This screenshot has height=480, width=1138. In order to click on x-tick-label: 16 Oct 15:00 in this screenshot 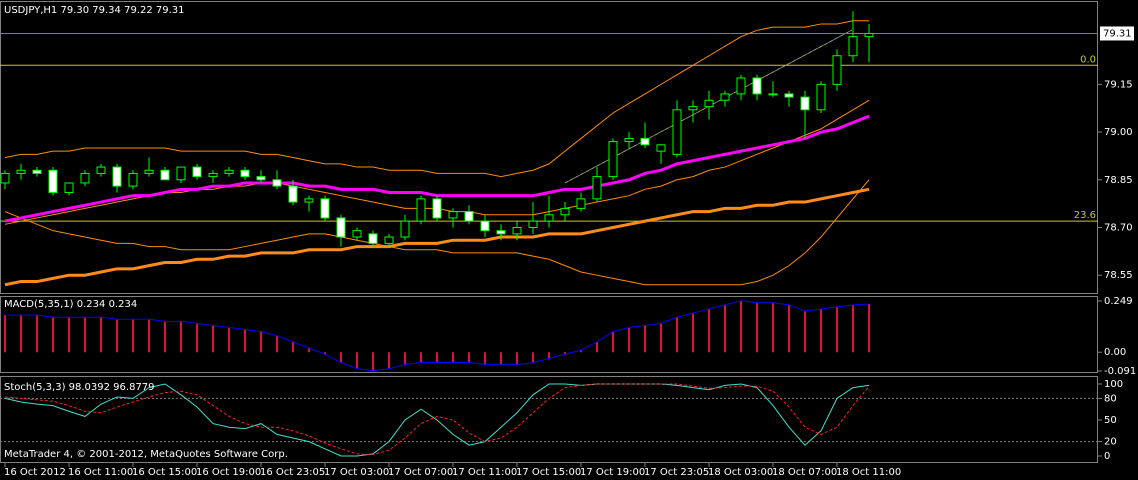, I will do `click(164, 472)`.